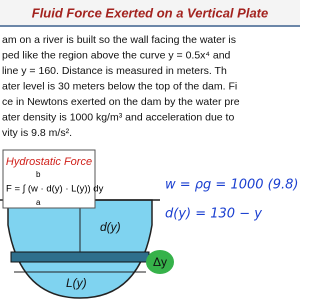  I want to click on title: Fluid Force Exerted on a Vertical Plate, so click(150, 12).